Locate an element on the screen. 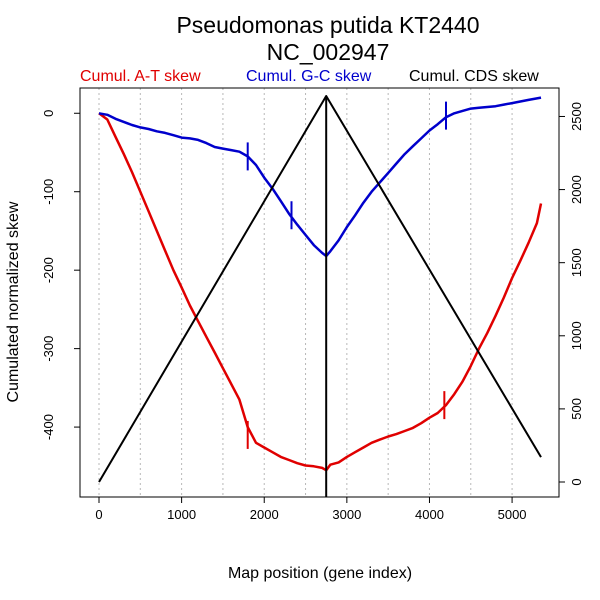 The height and width of the screenshot is (600, 600). y-axis-label: Cumulated normalized skew is located at coordinates (13, 301).